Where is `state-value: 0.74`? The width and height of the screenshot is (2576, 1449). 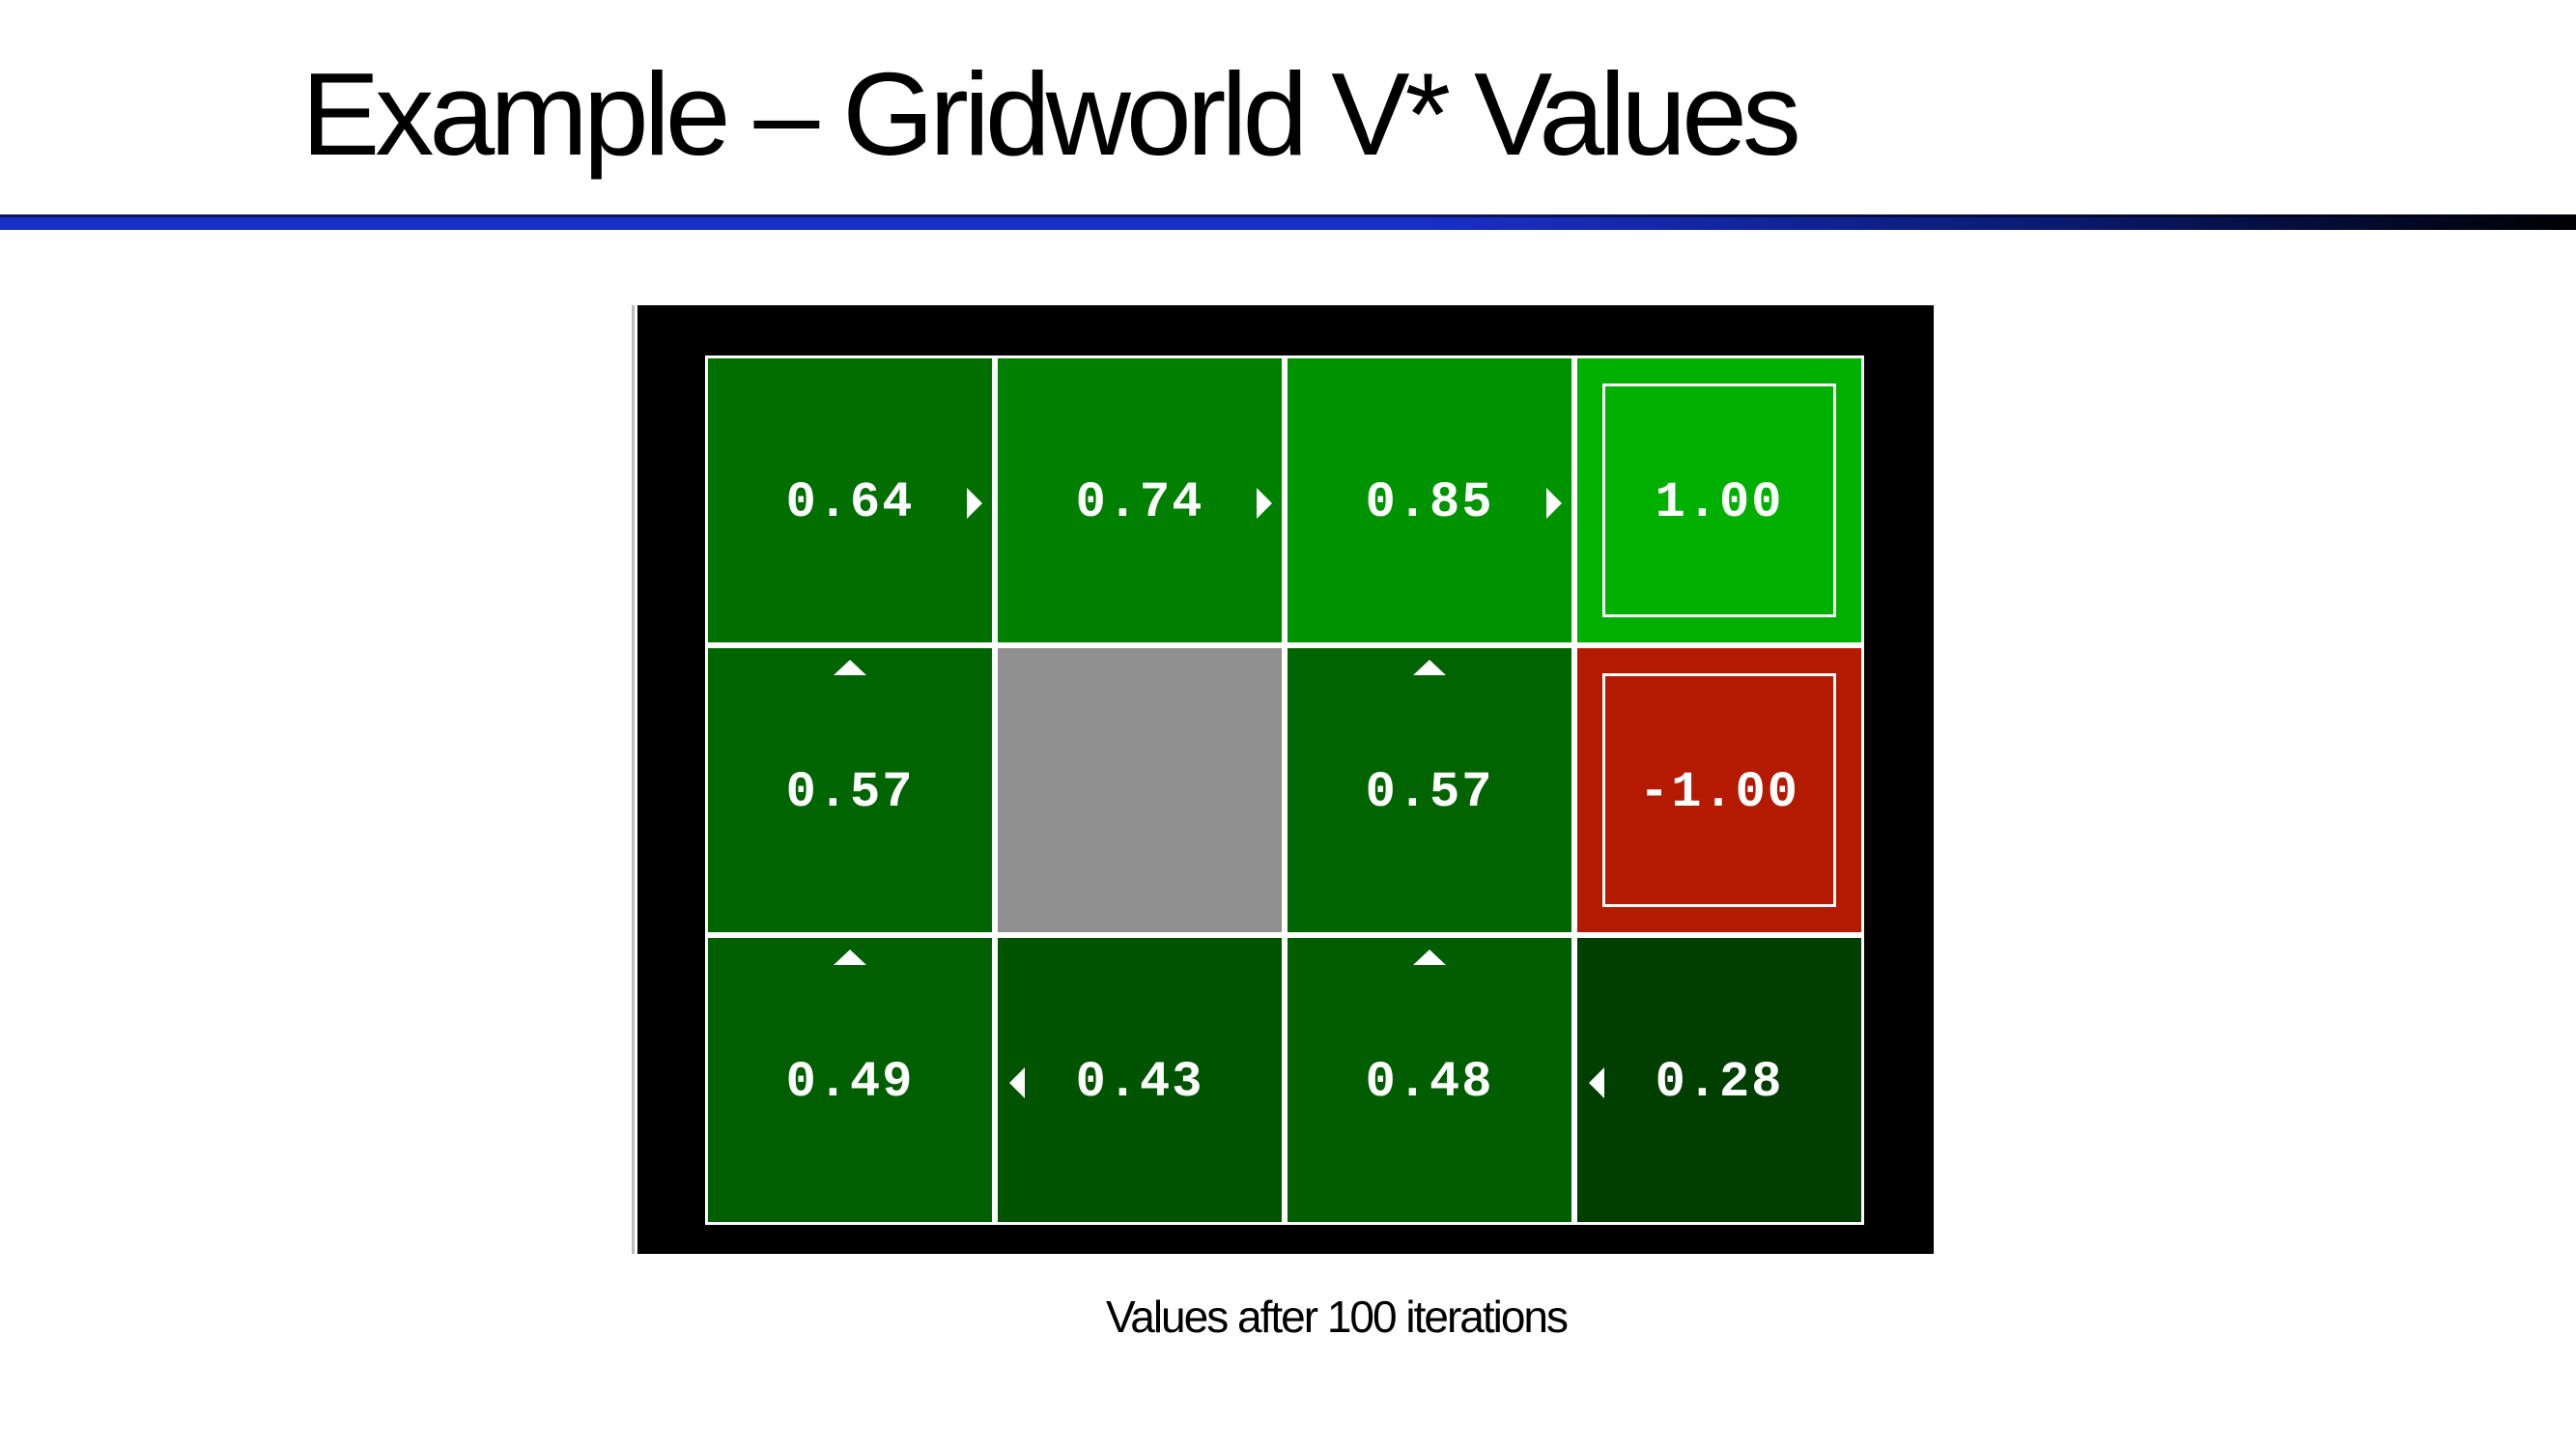
state-value: 0.74 is located at coordinates (1139, 502).